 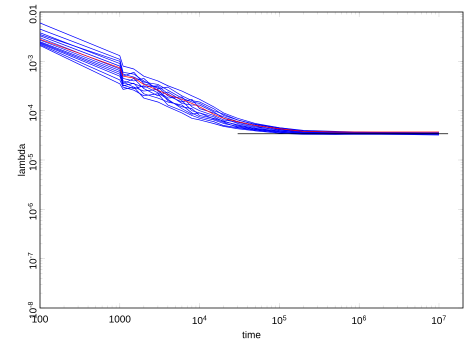 I want to click on y-tick-label: 10$^{-5}$, so click(x=32, y=162).